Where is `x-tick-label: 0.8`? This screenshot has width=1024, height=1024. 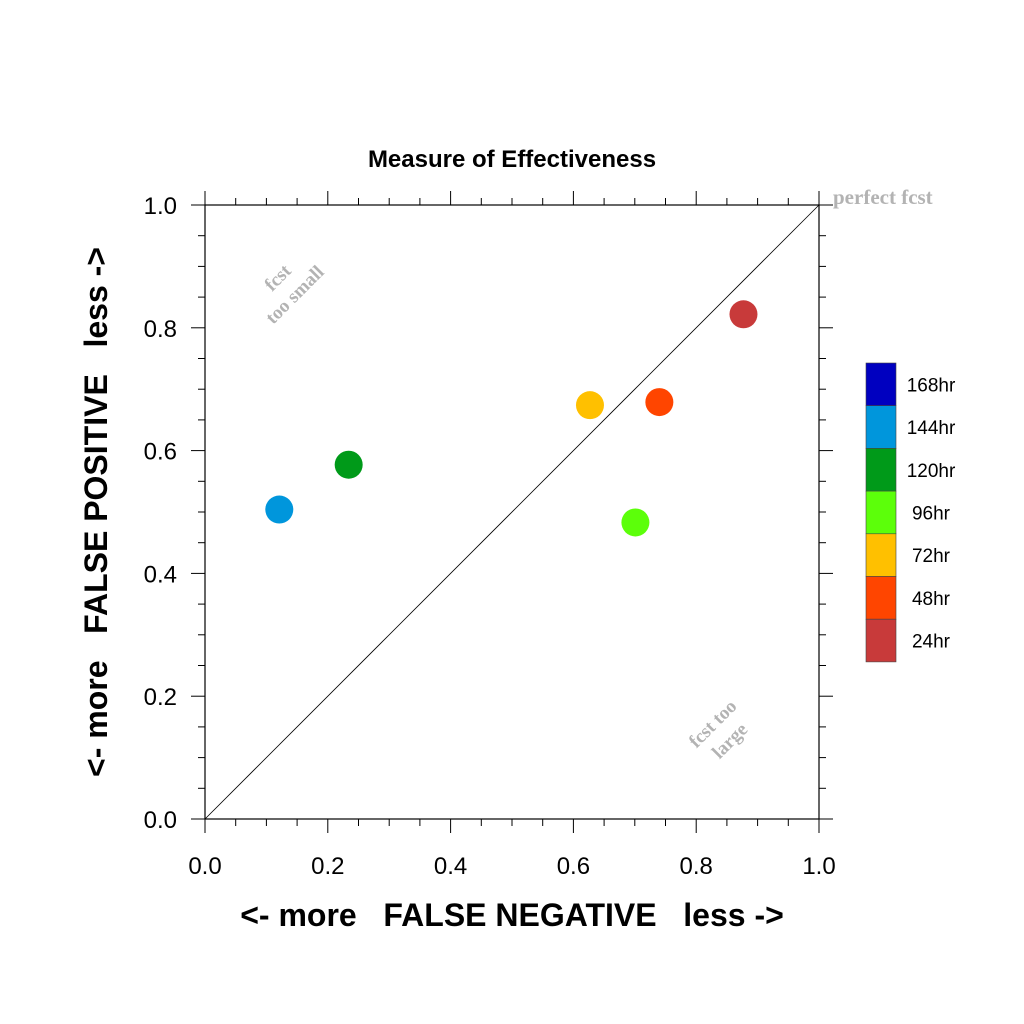
x-tick-label: 0.8 is located at coordinates (696, 866).